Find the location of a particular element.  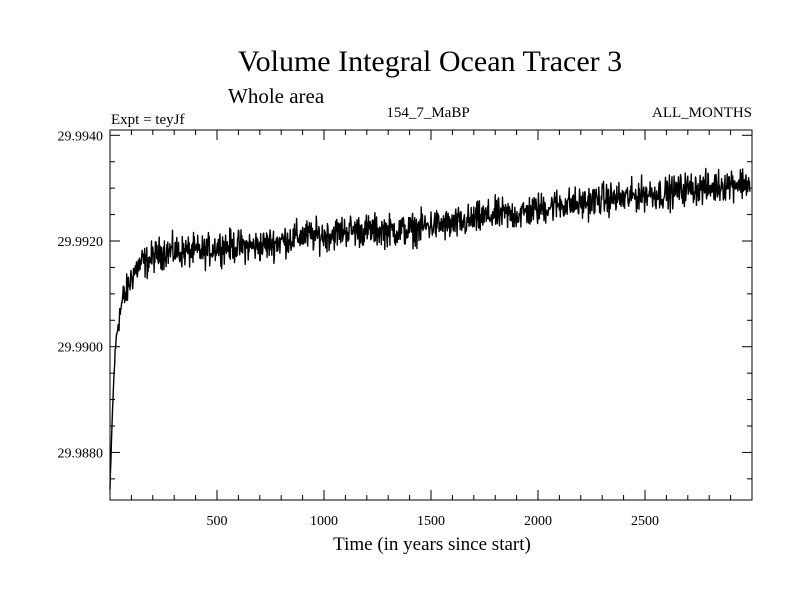

period-label: 154_7_MaBP is located at coordinates (427, 113).